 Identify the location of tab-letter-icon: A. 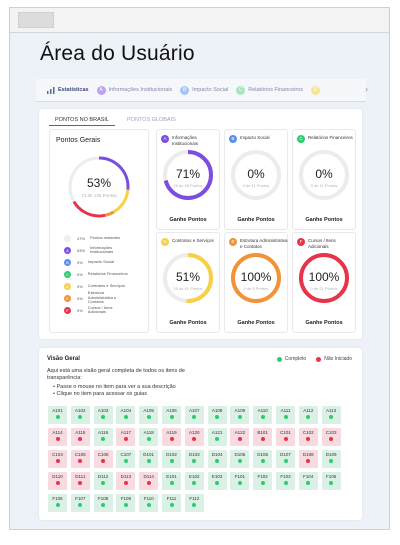
(101, 90).